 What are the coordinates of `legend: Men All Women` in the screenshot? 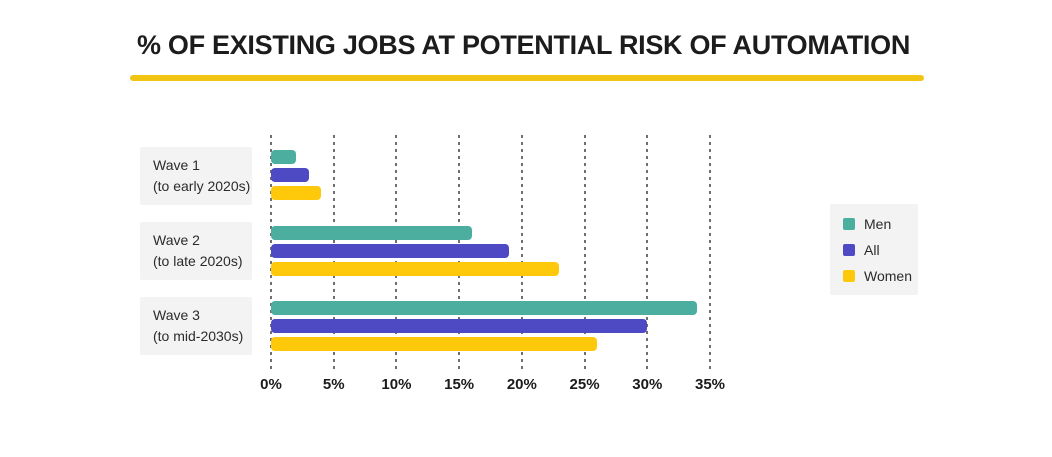 It's located at (874, 249).